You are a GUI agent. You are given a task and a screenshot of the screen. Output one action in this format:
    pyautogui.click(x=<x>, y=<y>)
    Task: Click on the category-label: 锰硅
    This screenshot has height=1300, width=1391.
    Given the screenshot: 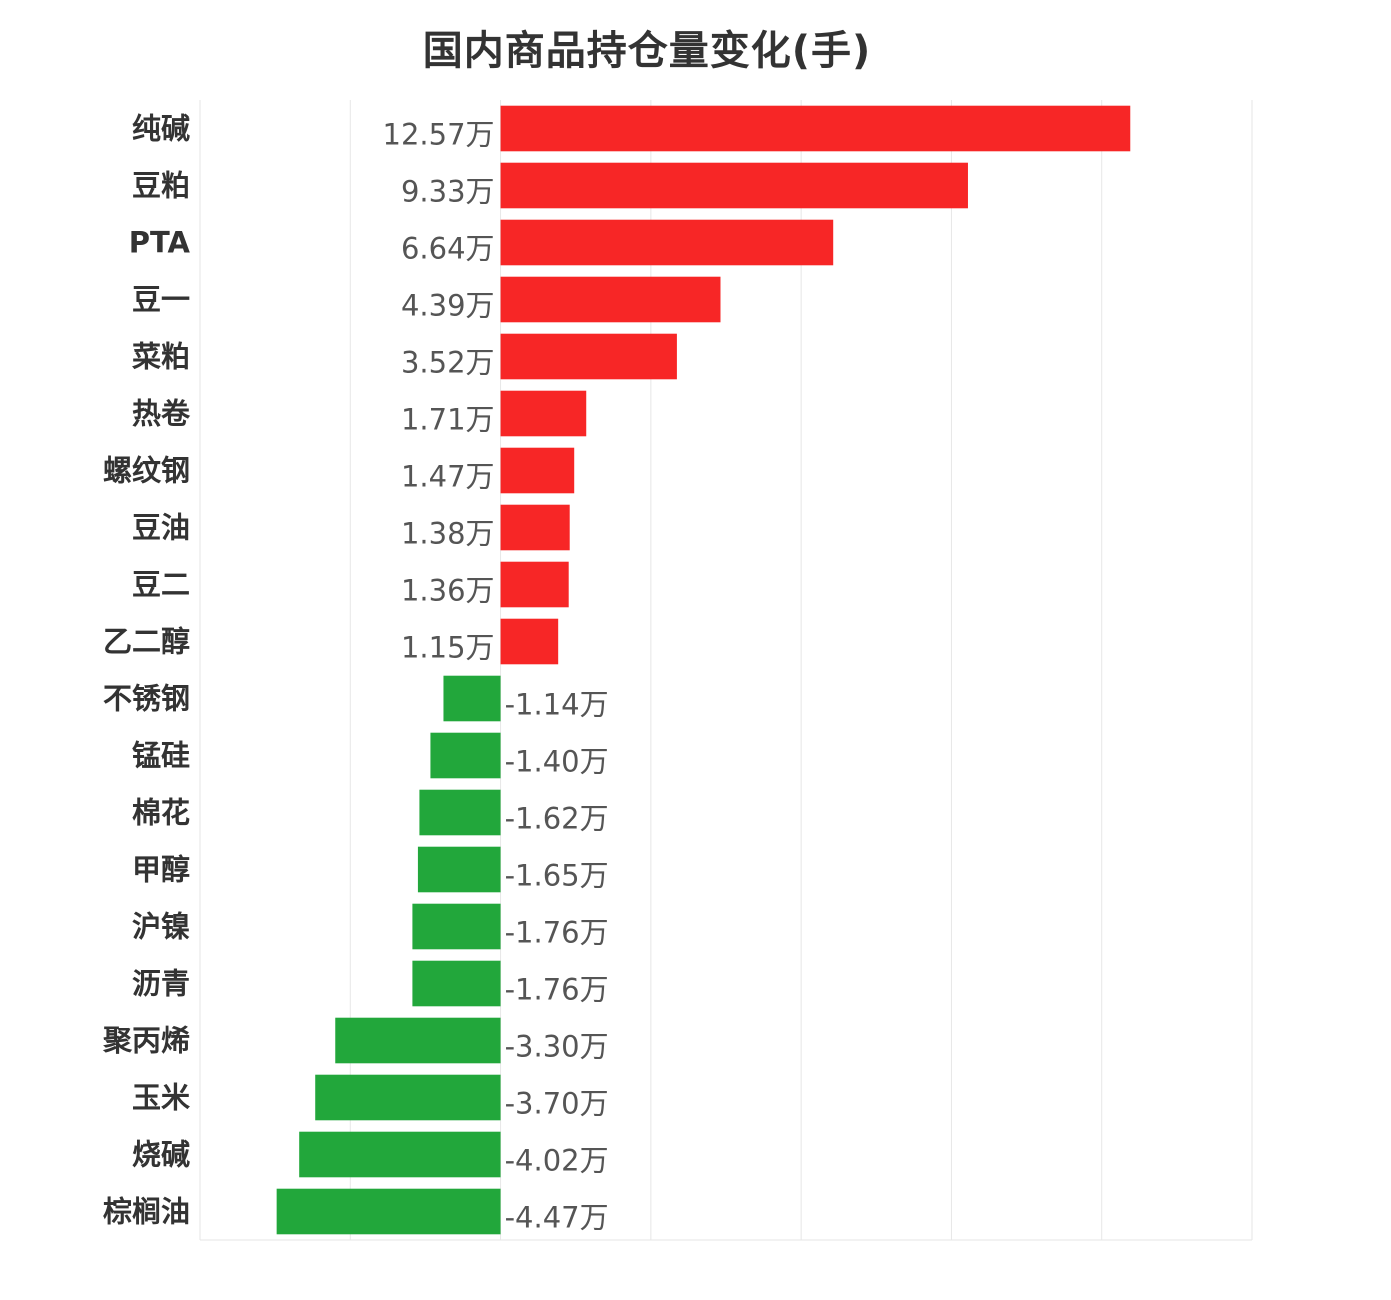 What is the action you would take?
    pyautogui.click(x=161, y=756)
    